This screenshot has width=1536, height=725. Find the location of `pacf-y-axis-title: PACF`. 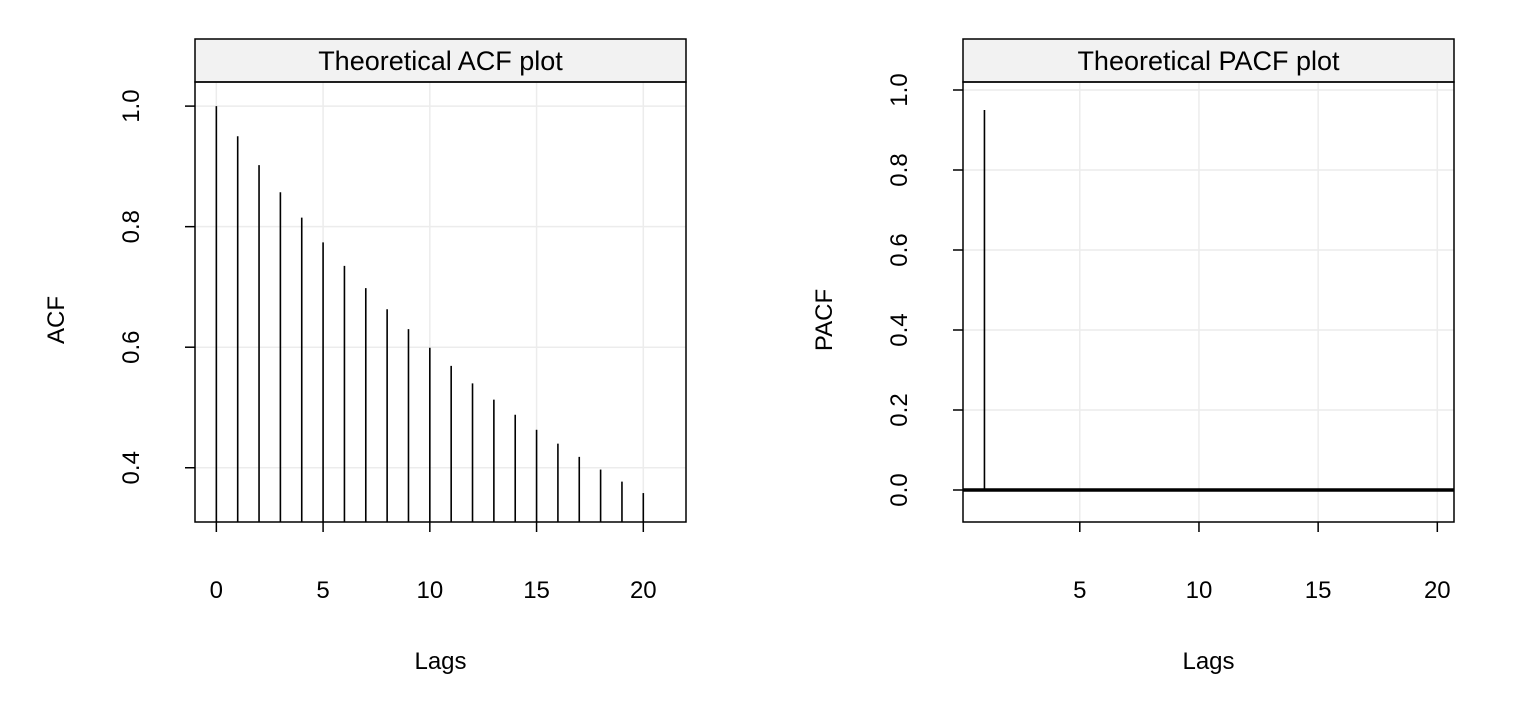

pacf-y-axis-title: PACF is located at coordinates (824, 320).